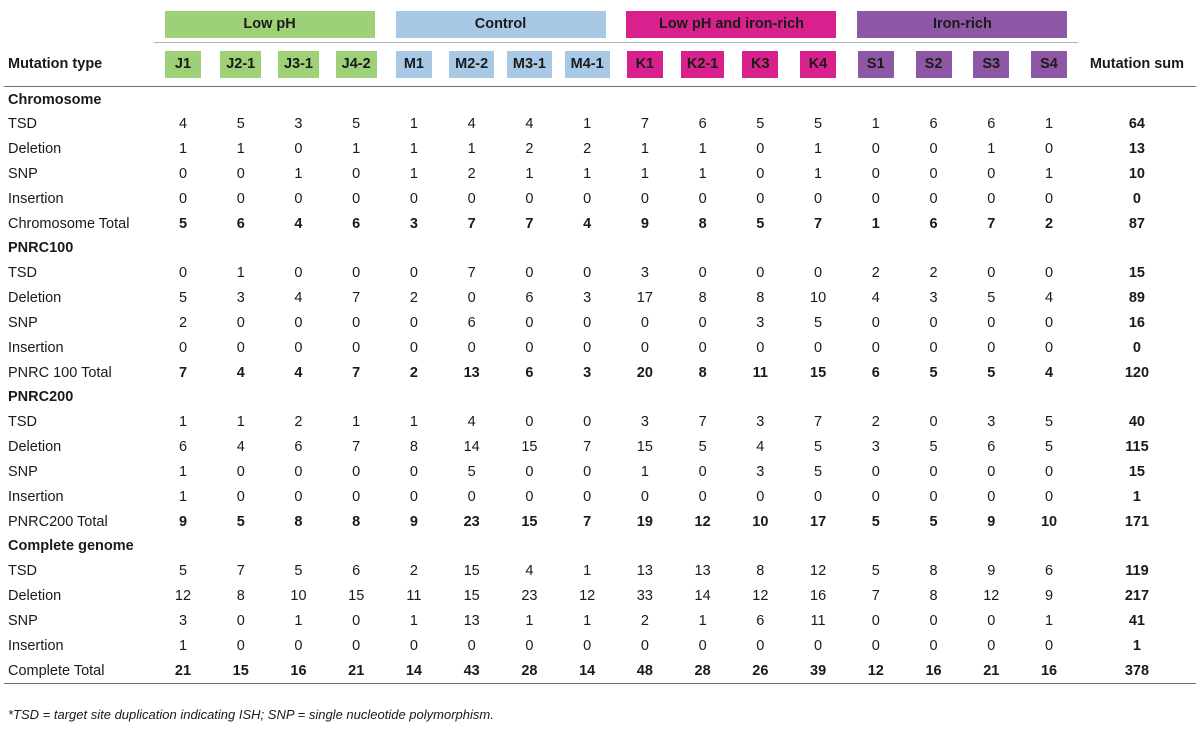  What do you see at coordinates (962, 24) in the screenshot?
I see `group-header-cell: Iron-rich` at bounding box center [962, 24].